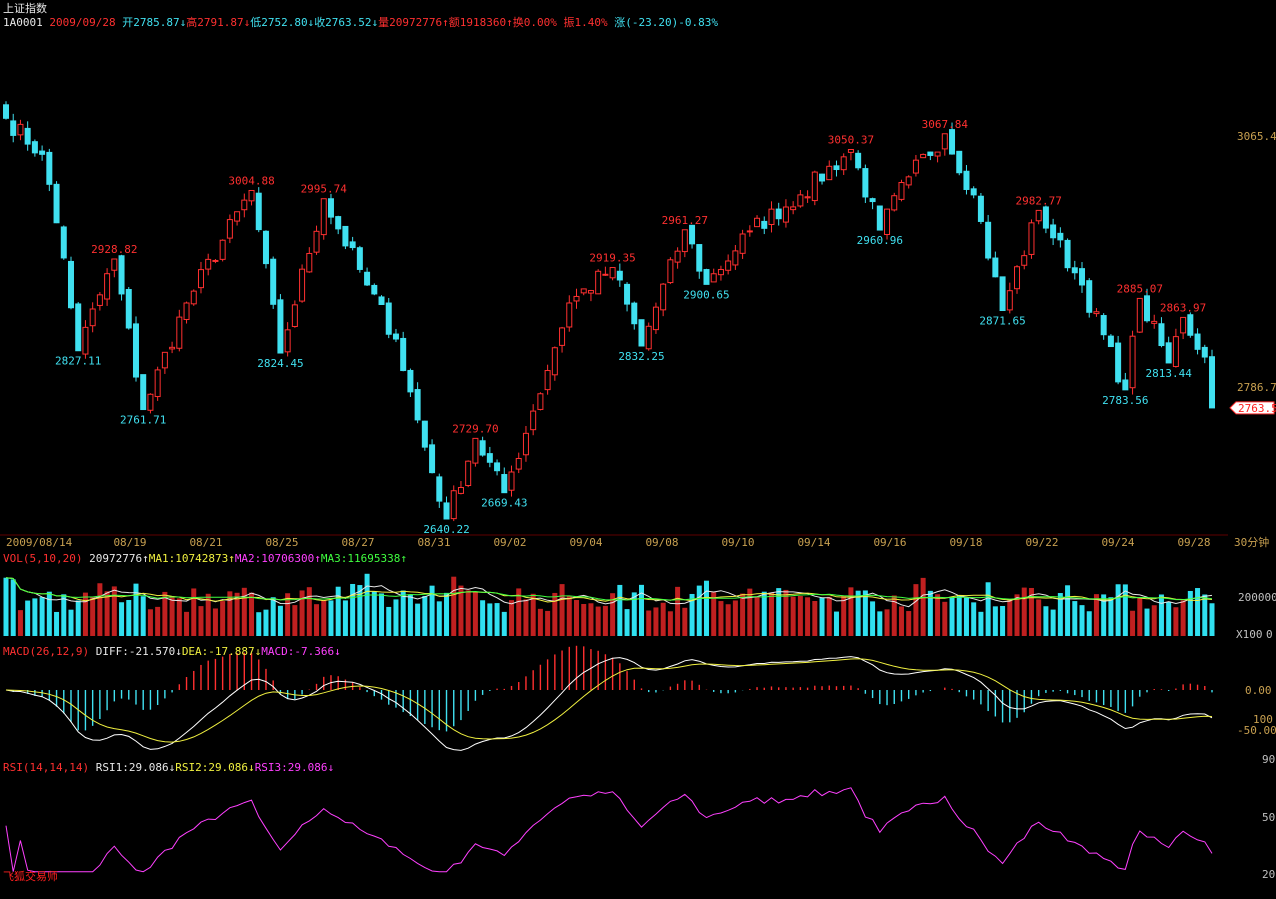 This screenshot has width=1276, height=899. What do you see at coordinates (880, 240) in the screenshot?
I see `low-annotation: 2960.96` at bounding box center [880, 240].